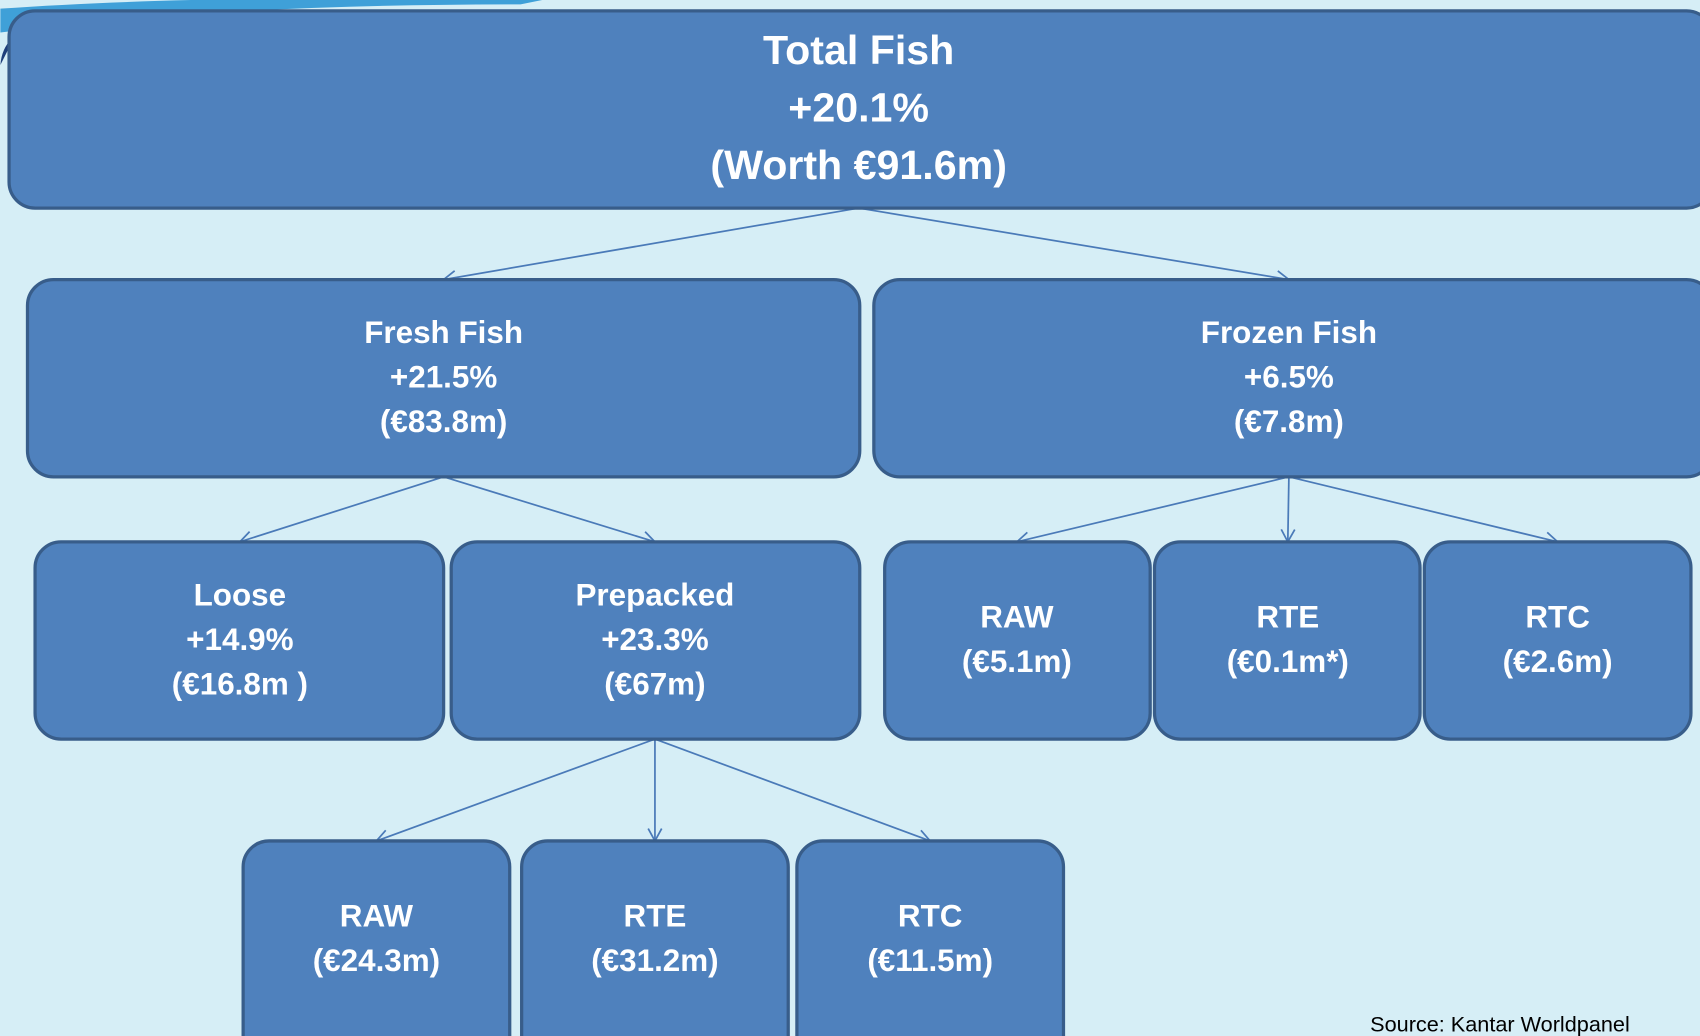  What do you see at coordinates (376, 960) in the screenshot?
I see `node-label: (€24.3m)` at bounding box center [376, 960].